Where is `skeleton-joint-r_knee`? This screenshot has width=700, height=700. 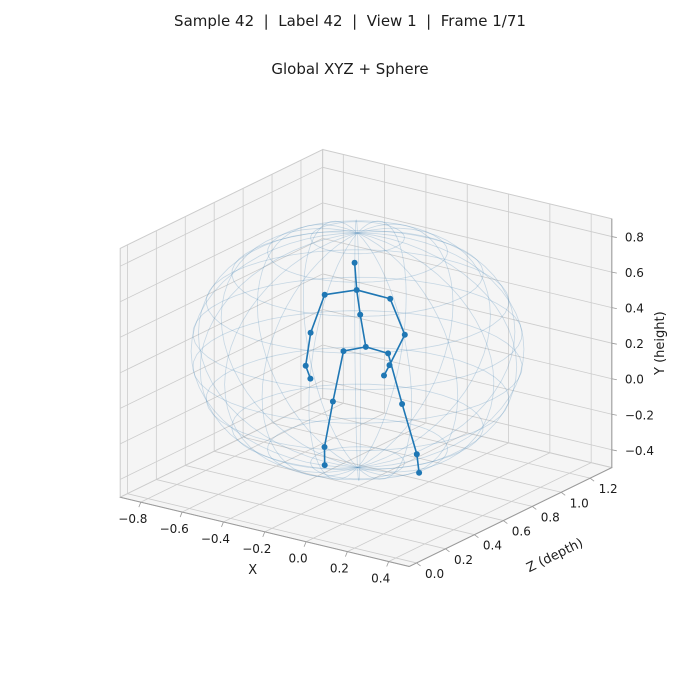
skeleton-joint-r_knee is located at coordinates (402, 404).